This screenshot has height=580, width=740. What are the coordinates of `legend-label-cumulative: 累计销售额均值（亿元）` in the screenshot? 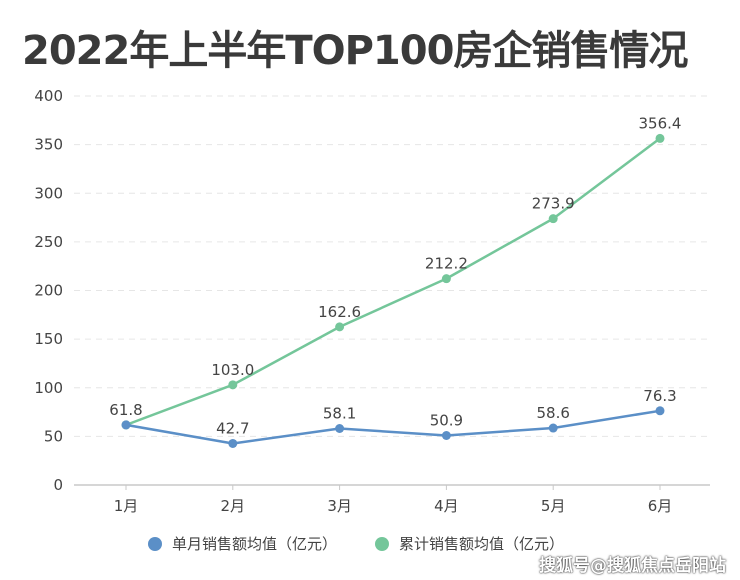 It's located at (482, 544).